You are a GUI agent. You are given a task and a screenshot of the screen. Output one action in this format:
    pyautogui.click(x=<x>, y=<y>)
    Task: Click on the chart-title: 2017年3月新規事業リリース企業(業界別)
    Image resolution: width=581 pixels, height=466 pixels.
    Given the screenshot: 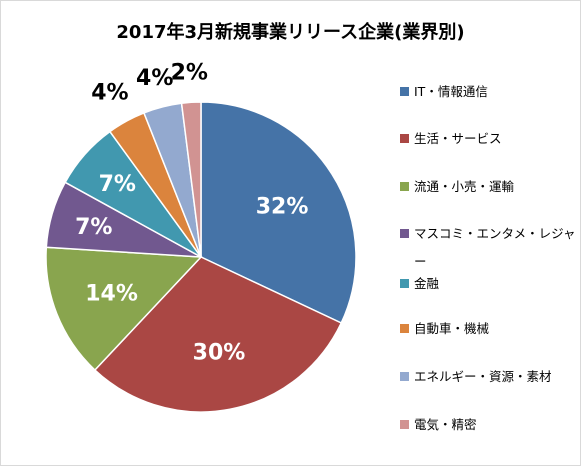 What is the action you would take?
    pyautogui.click(x=290, y=32)
    